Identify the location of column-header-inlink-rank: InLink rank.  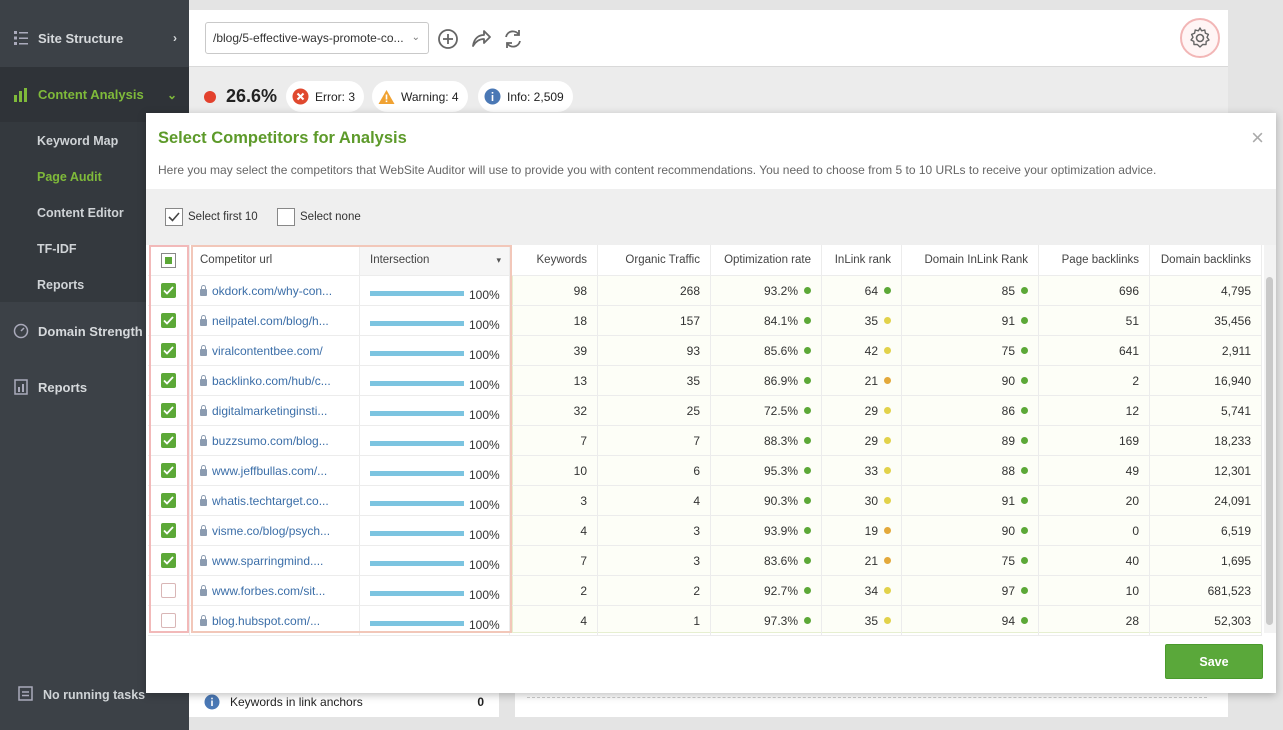
(862, 260).